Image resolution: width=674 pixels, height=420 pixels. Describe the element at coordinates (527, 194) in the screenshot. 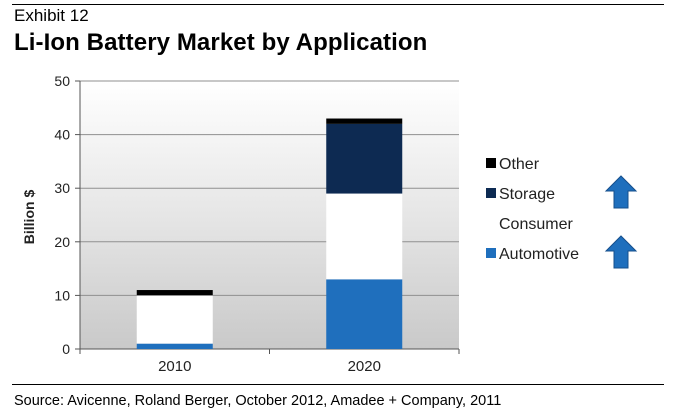

I see `legend-label-storage: Storage` at that location.